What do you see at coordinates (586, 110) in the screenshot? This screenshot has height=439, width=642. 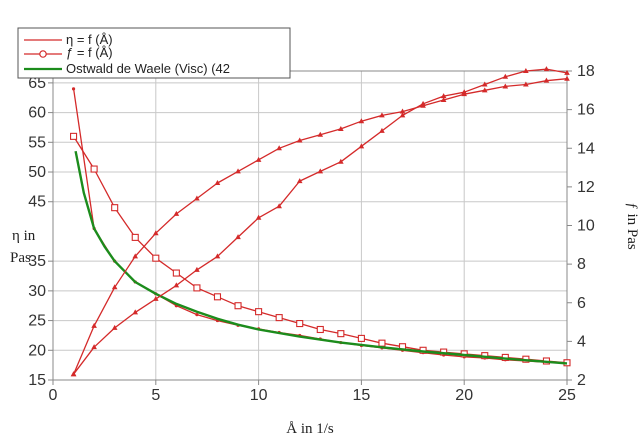 I see `y-right-tick-label: 16` at bounding box center [586, 110].